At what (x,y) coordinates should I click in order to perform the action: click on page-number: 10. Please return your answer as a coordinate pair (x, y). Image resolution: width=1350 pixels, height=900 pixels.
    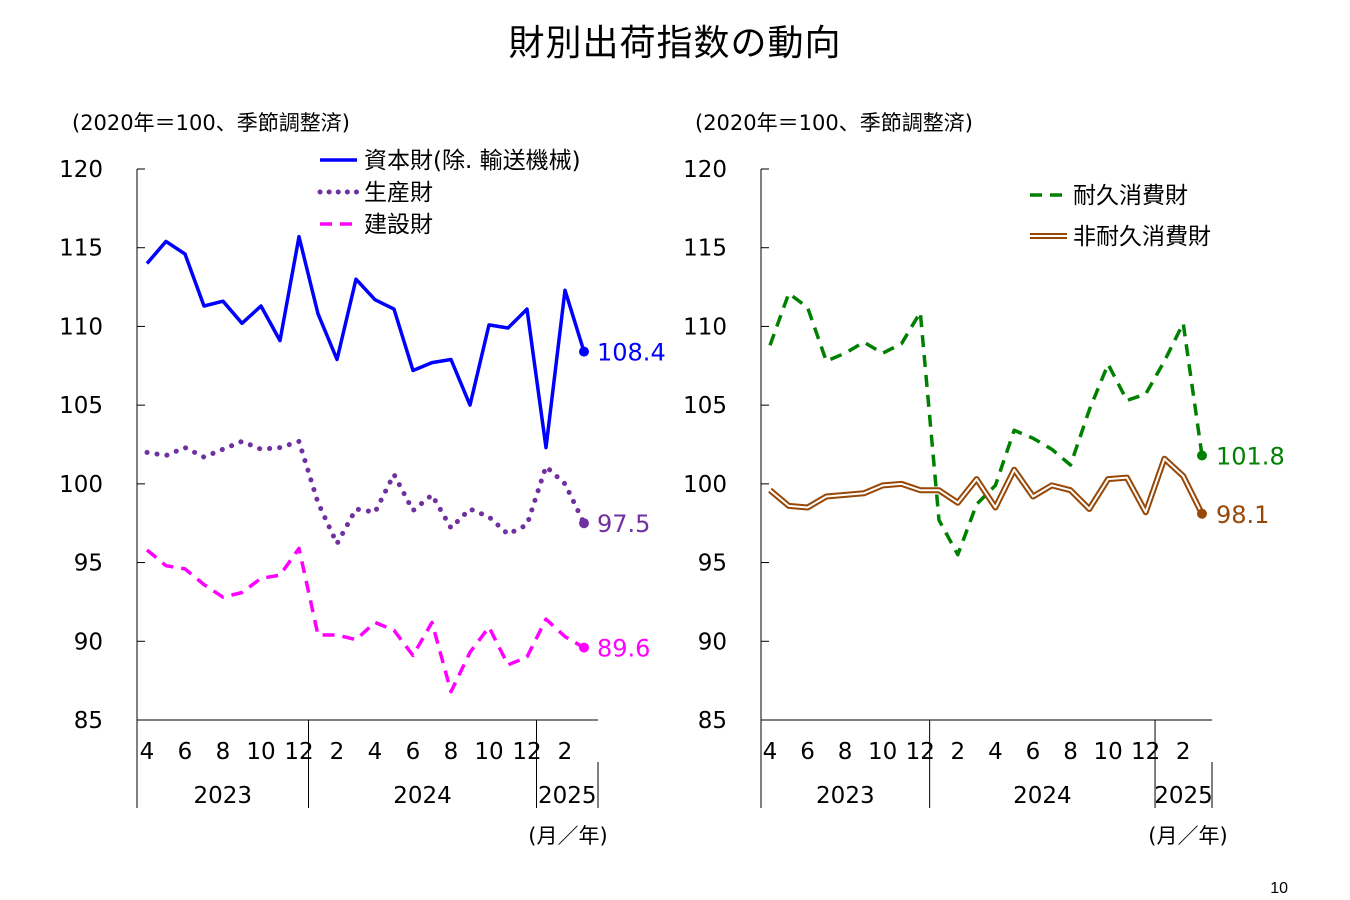
    Looking at the image, I should click on (1279, 888).